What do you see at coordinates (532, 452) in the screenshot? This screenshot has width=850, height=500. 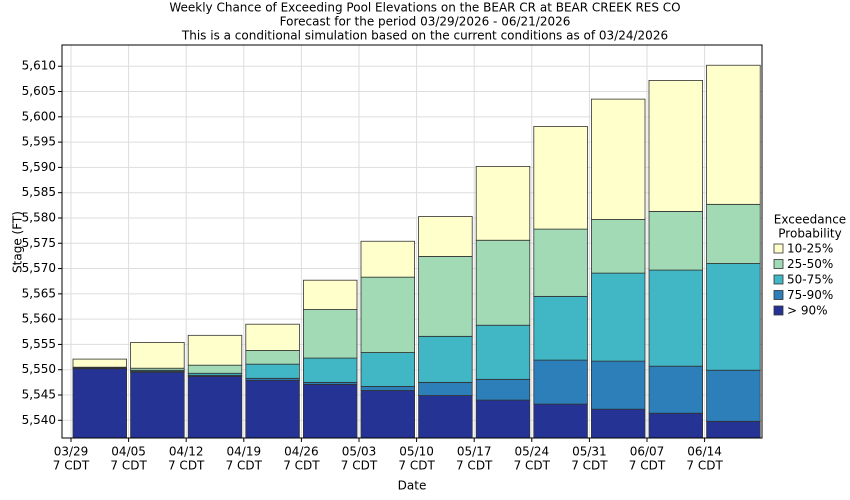 I see `x-tick-label: 05/24` at bounding box center [532, 452].